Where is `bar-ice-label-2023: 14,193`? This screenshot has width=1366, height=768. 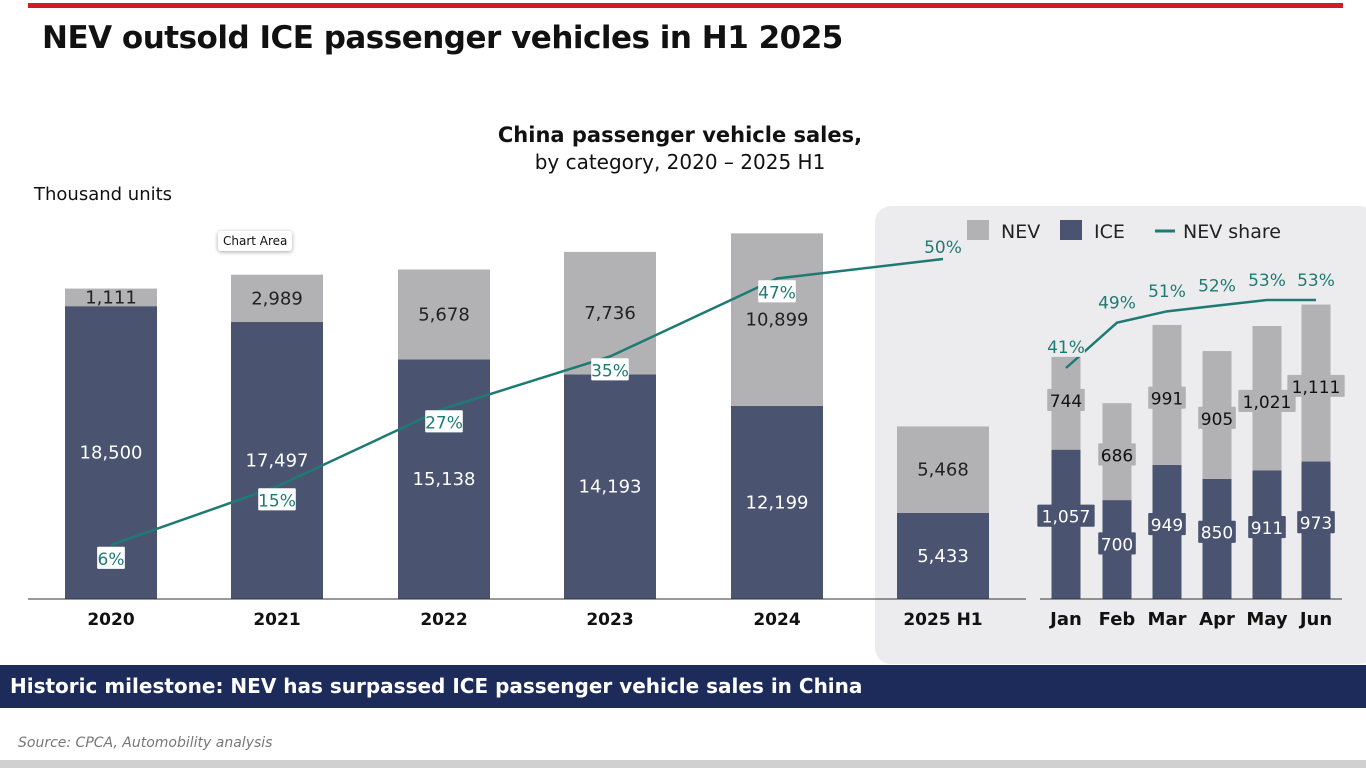
bar-ice-label-2023: 14,193 is located at coordinates (610, 487).